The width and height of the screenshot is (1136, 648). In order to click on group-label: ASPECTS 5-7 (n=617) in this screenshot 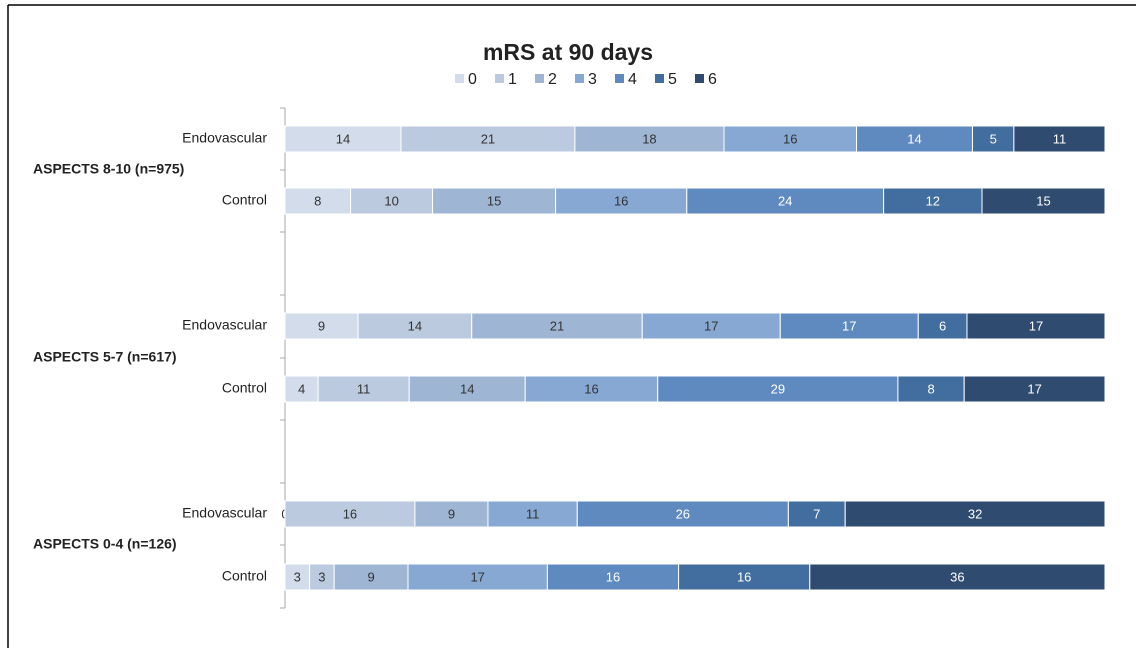, I will do `click(105, 357)`.